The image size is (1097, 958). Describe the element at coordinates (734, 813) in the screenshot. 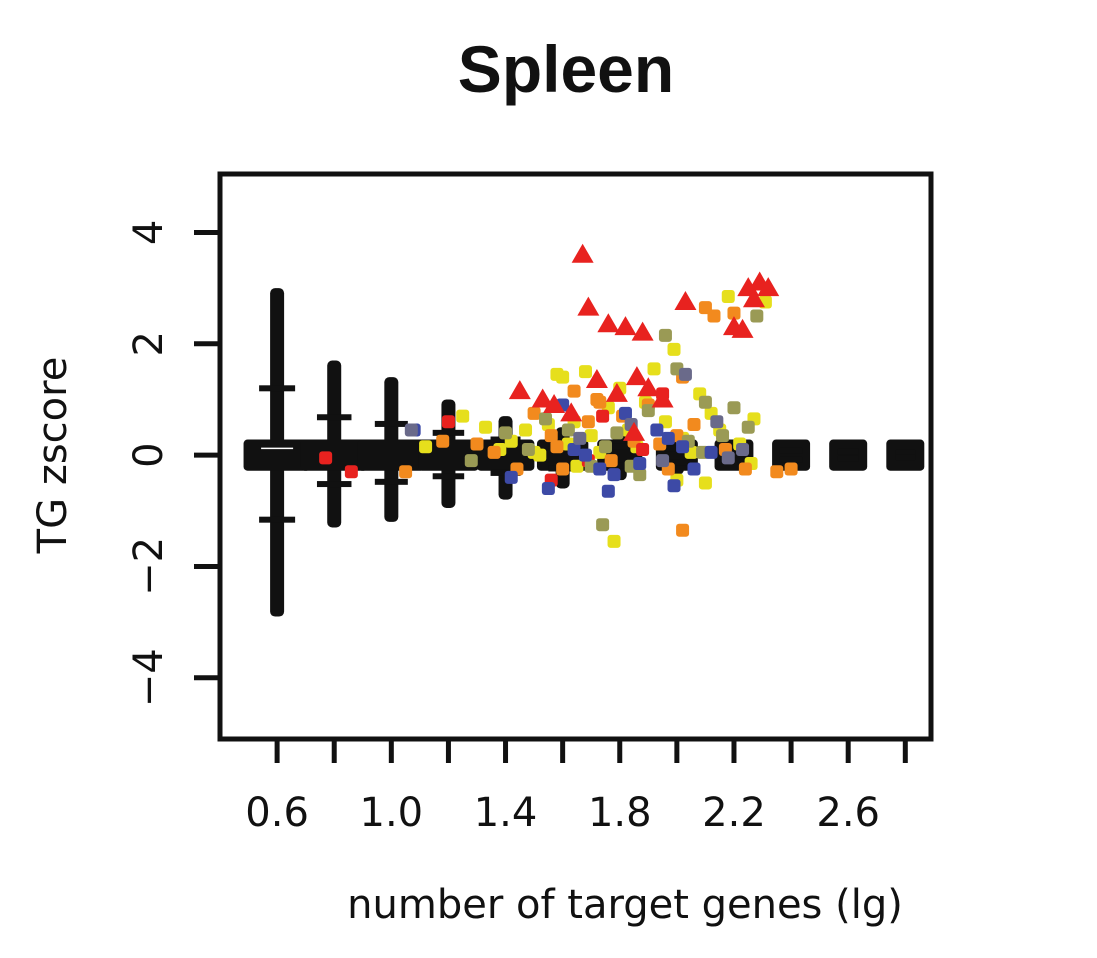

I see `x-tick-label: 2.2` at that location.